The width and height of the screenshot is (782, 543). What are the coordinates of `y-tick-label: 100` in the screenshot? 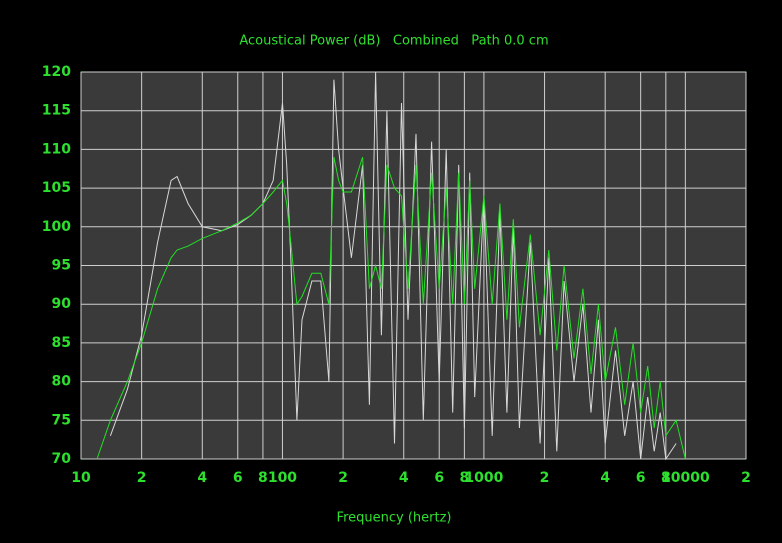 It's located at (56, 227).